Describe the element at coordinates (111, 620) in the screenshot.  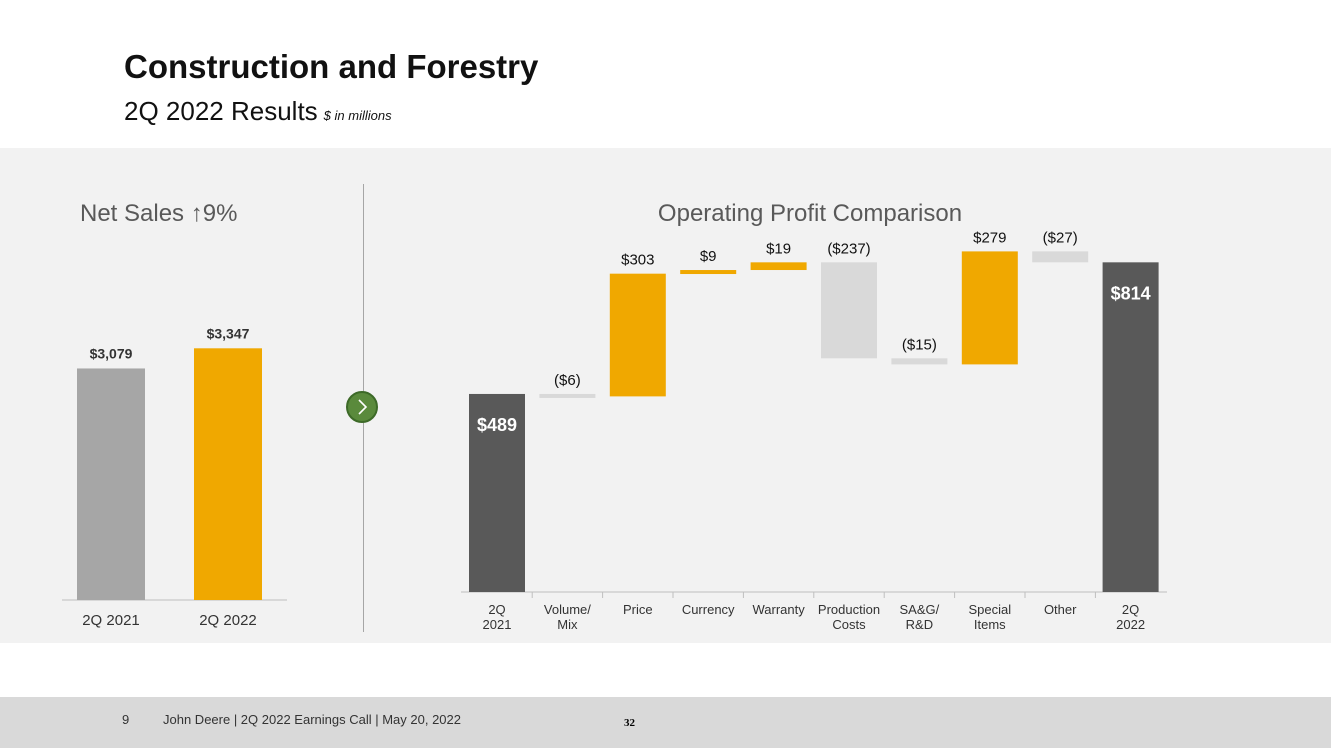
I see `net-sales-category-label: 2Q 2021` at that location.